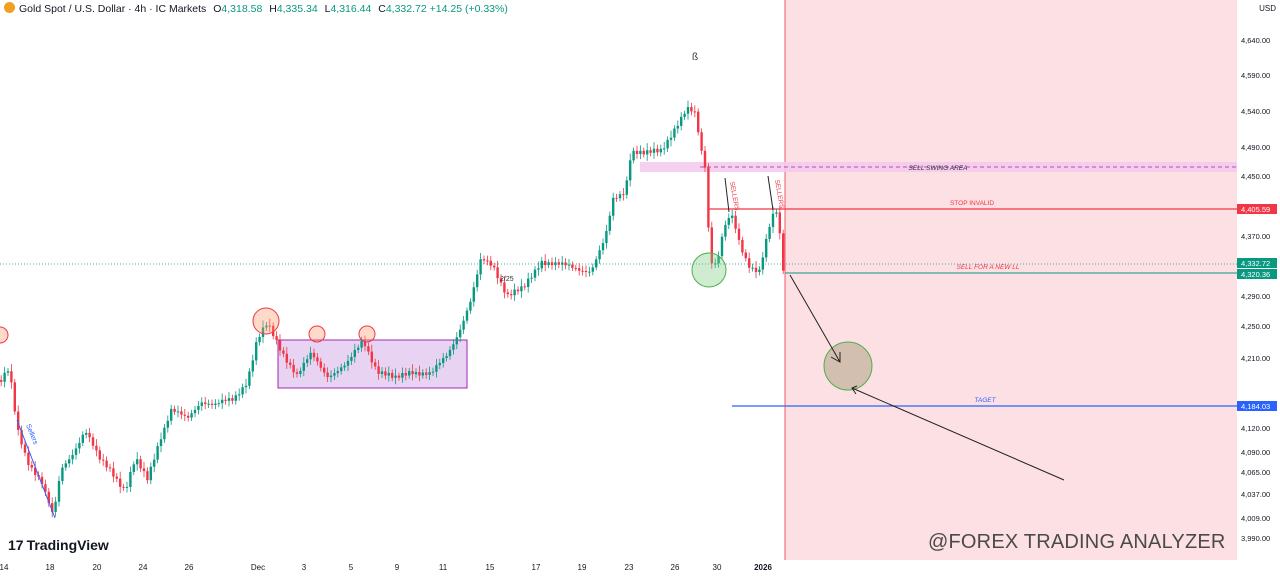 The width and height of the screenshot is (1280, 579). What do you see at coordinates (988, 267) in the screenshot?
I see `sell-entry-label: SELL FOR A NEW LL` at bounding box center [988, 267].